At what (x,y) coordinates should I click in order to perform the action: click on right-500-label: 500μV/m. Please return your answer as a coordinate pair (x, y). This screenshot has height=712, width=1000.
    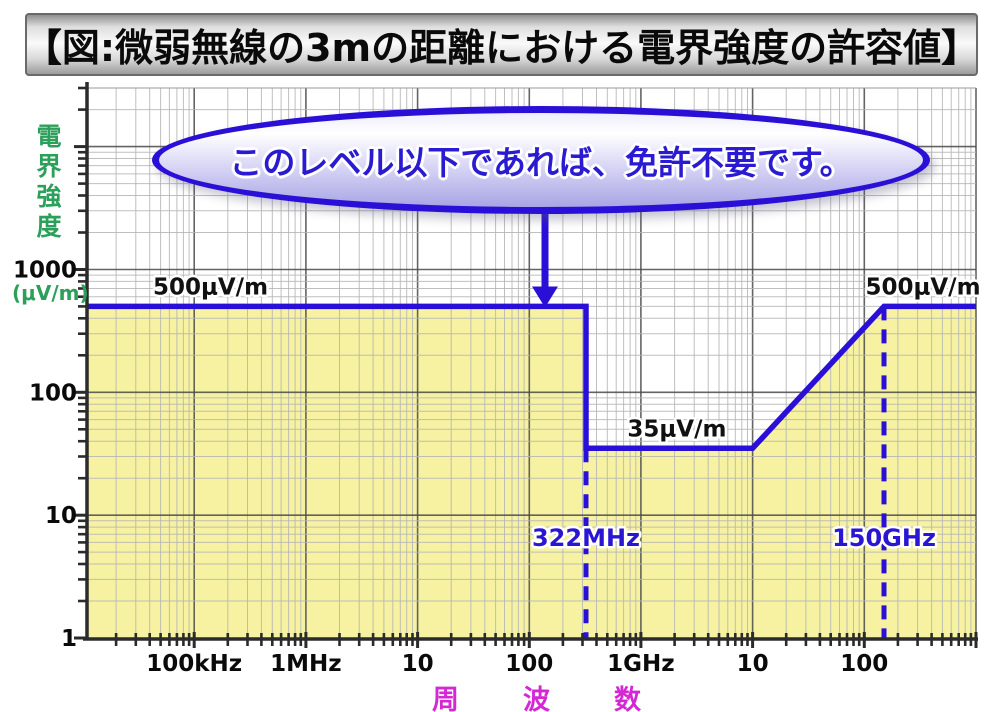
    Looking at the image, I should click on (922, 287).